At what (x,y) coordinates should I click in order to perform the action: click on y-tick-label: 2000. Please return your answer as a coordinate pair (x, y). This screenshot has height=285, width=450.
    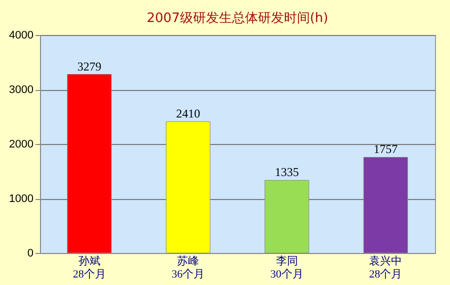
    Looking at the image, I should click on (21, 144).